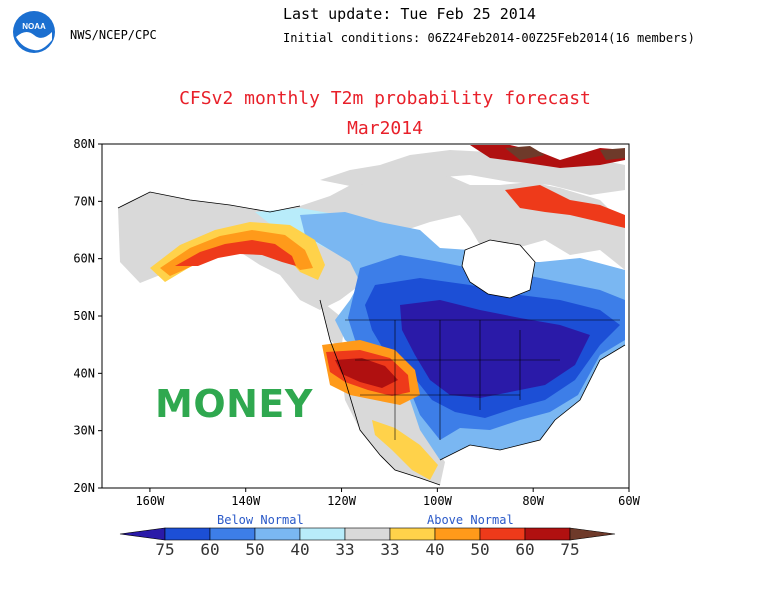  Describe the element at coordinates (84, 259) in the screenshot. I see `lat-tick-label: 60N` at that location.